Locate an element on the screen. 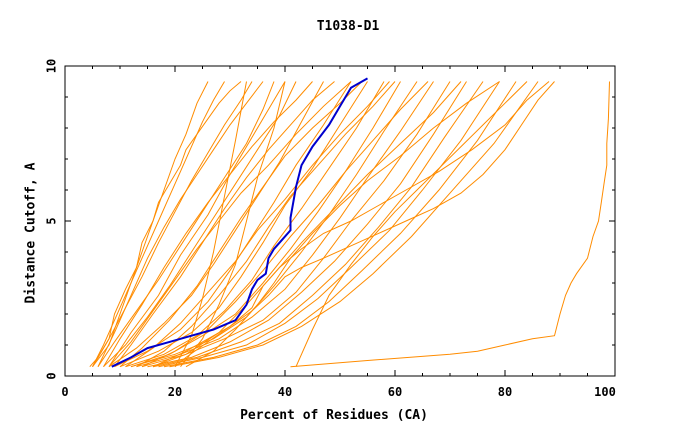 Image resolution: width=680 pixels, height=440 pixels. chart-title: T1038-D1 is located at coordinates (348, 26).